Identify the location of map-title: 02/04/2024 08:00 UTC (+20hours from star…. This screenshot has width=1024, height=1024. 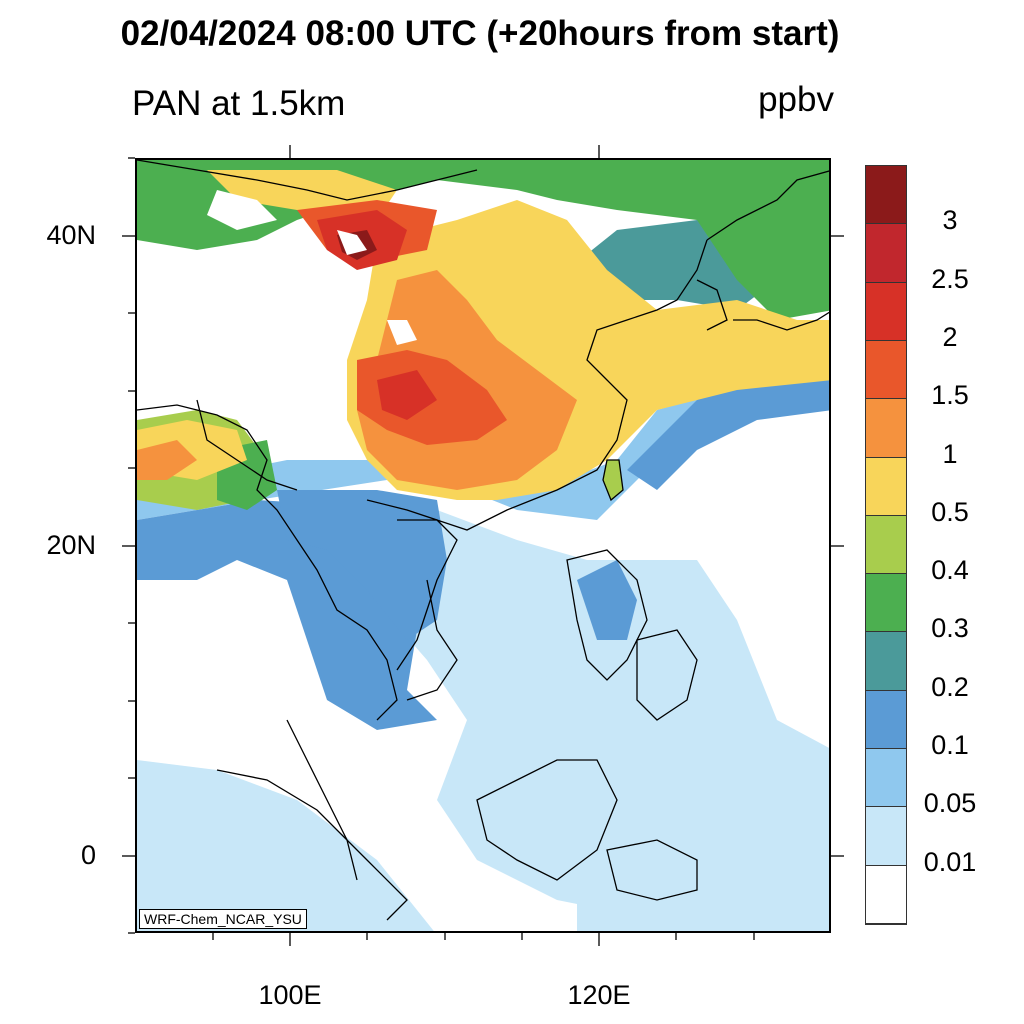
(480, 33).